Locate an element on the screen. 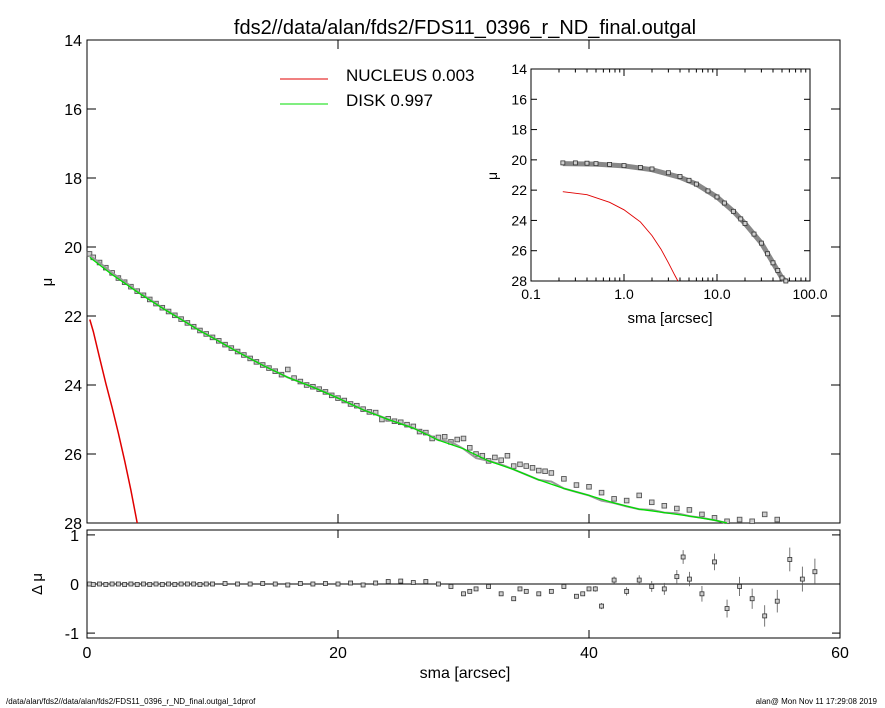  inset-x-tick-label: 10.0 is located at coordinates (716, 294).